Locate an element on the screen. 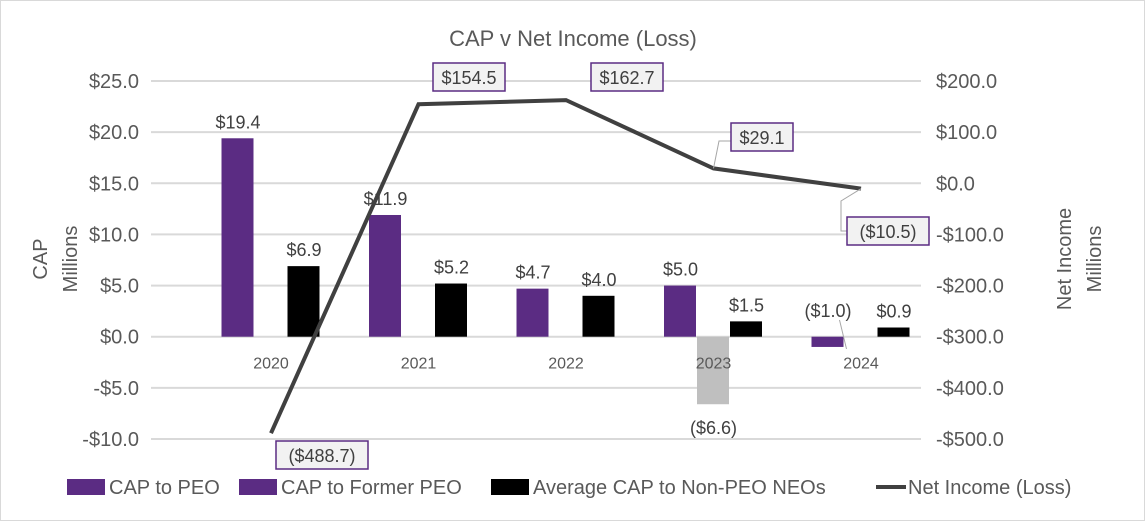 The width and height of the screenshot is (1145, 525). y-left-tick-label: $5.0 is located at coordinates (119, 287).